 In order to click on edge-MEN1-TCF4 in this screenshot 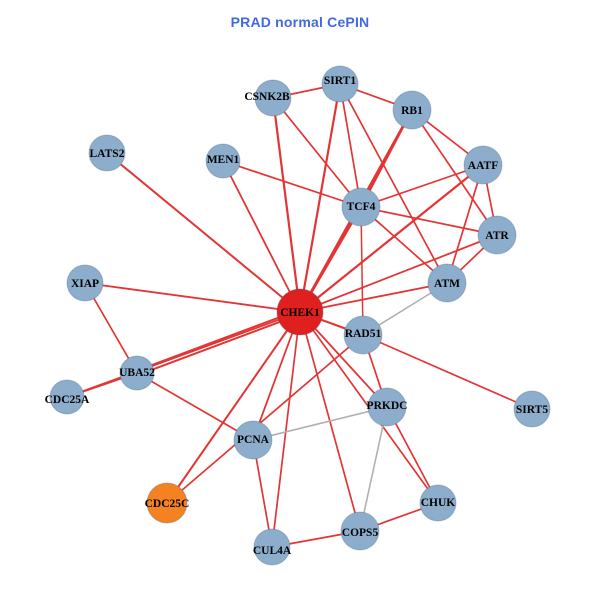, I will do `click(292, 184)`.